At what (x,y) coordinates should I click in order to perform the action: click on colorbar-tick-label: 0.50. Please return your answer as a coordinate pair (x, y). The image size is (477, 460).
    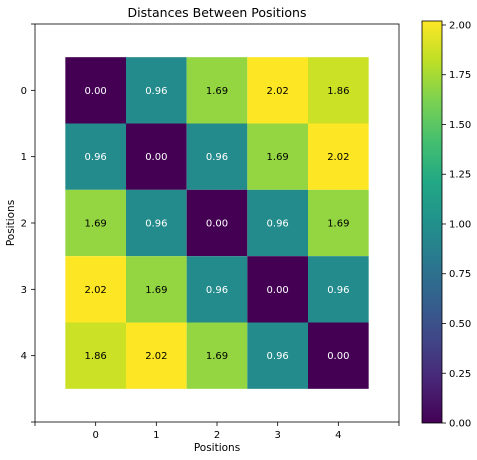
    Looking at the image, I should click on (460, 324).